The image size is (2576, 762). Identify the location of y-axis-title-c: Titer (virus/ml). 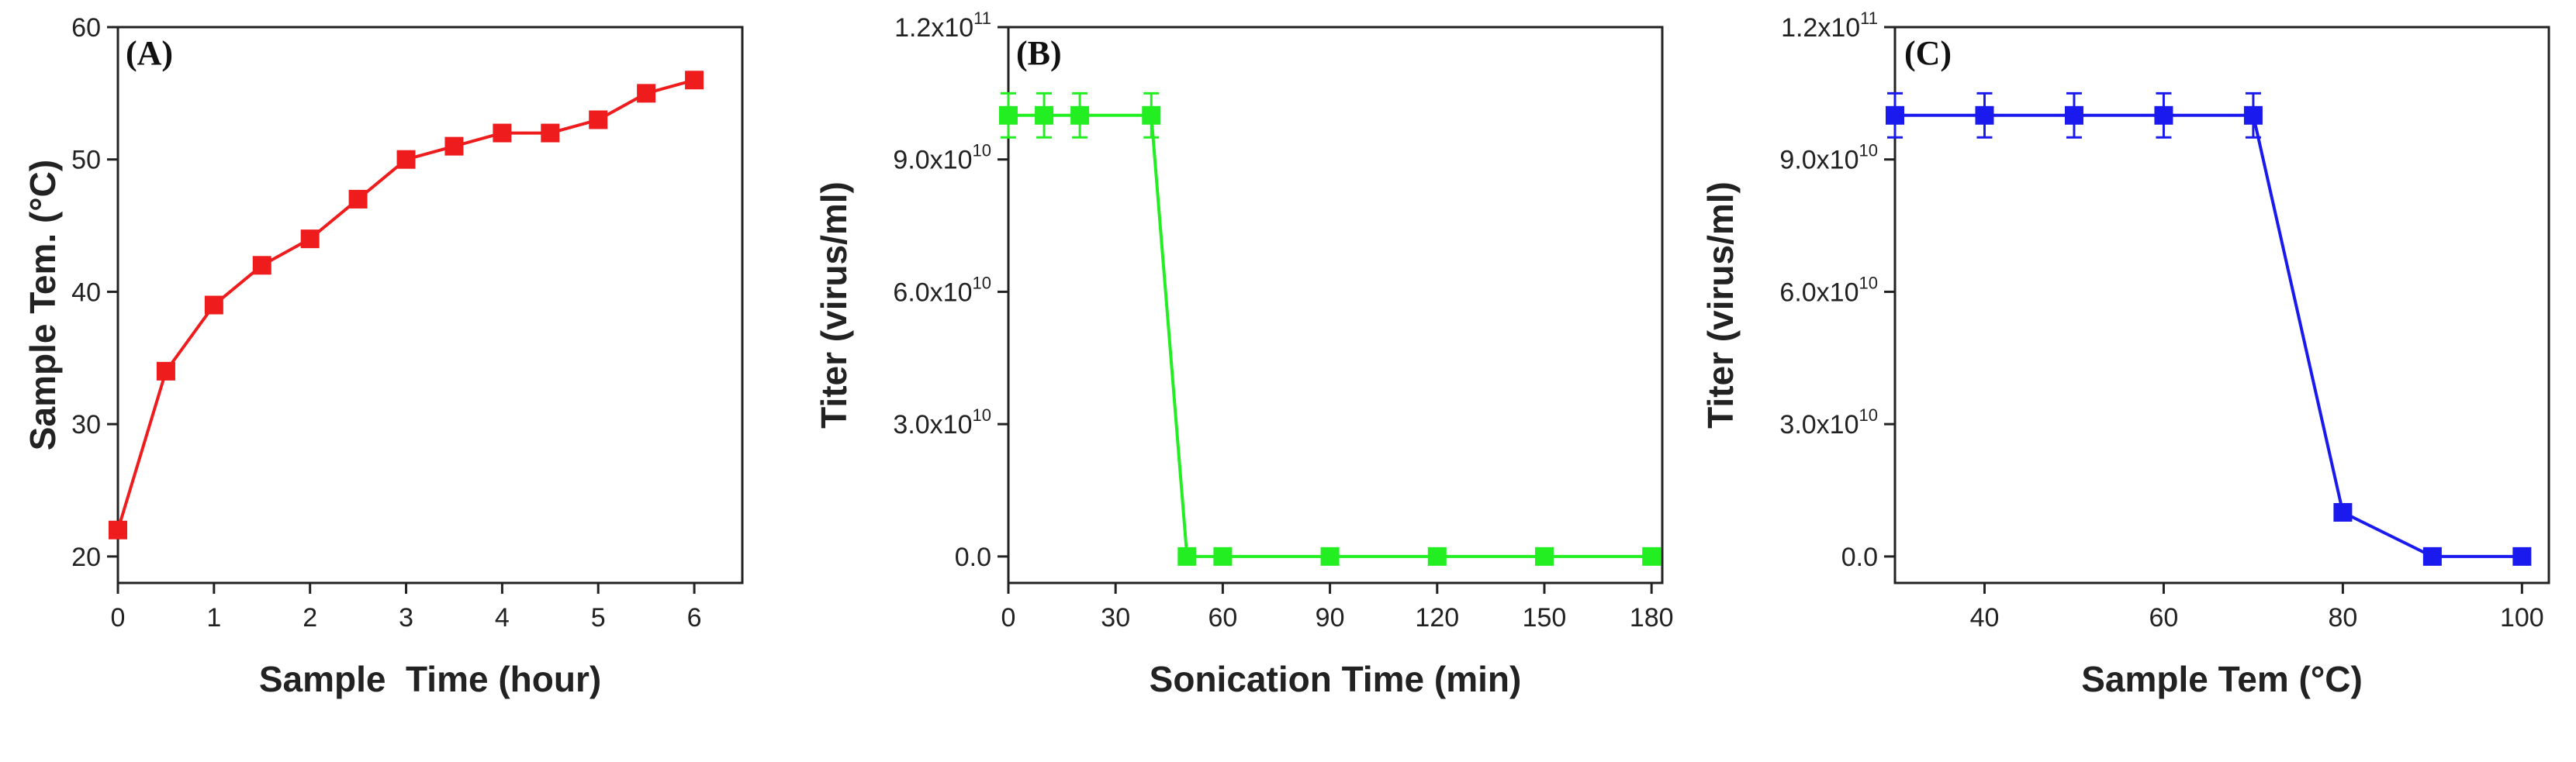
(1720, 305).